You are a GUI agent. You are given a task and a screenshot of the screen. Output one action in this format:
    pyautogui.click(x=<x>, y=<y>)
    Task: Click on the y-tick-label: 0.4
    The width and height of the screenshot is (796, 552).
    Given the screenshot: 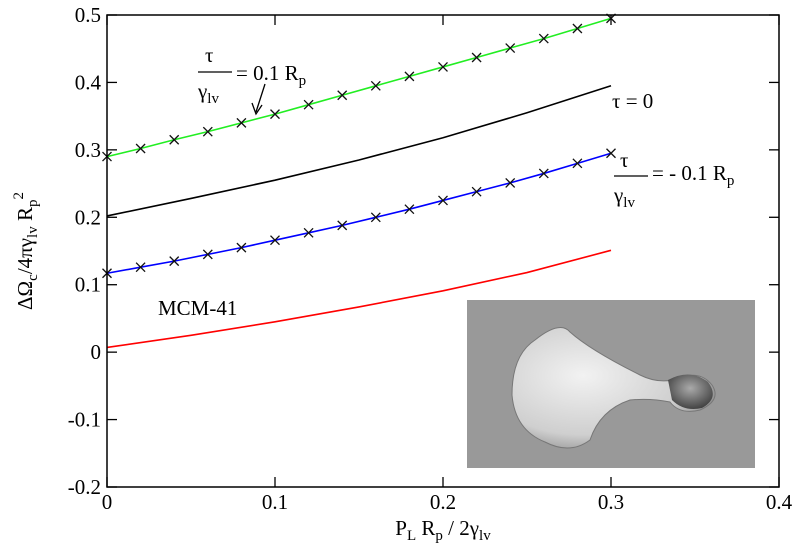 What is the action you would take?
    pyautogui.click(x=88, y=82)
    